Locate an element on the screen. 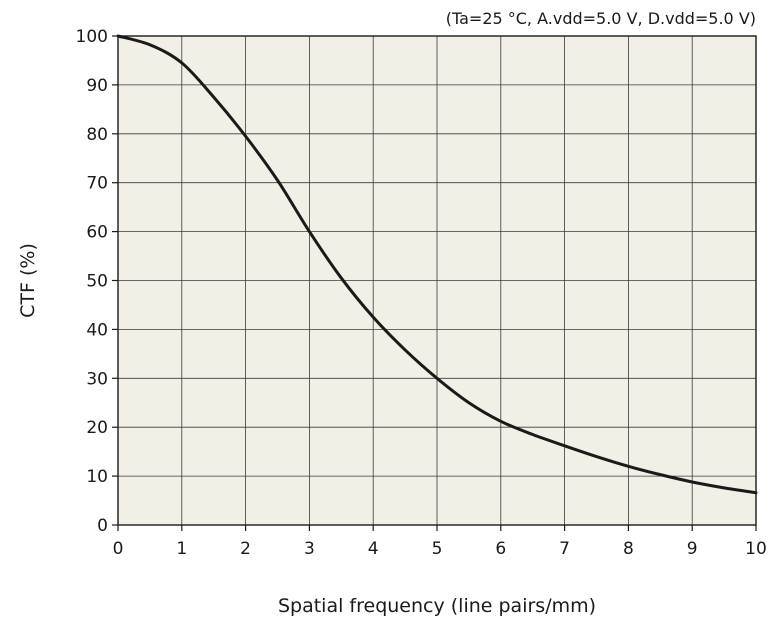  y-tick-label: 30 is located at coordinates (97, 379).